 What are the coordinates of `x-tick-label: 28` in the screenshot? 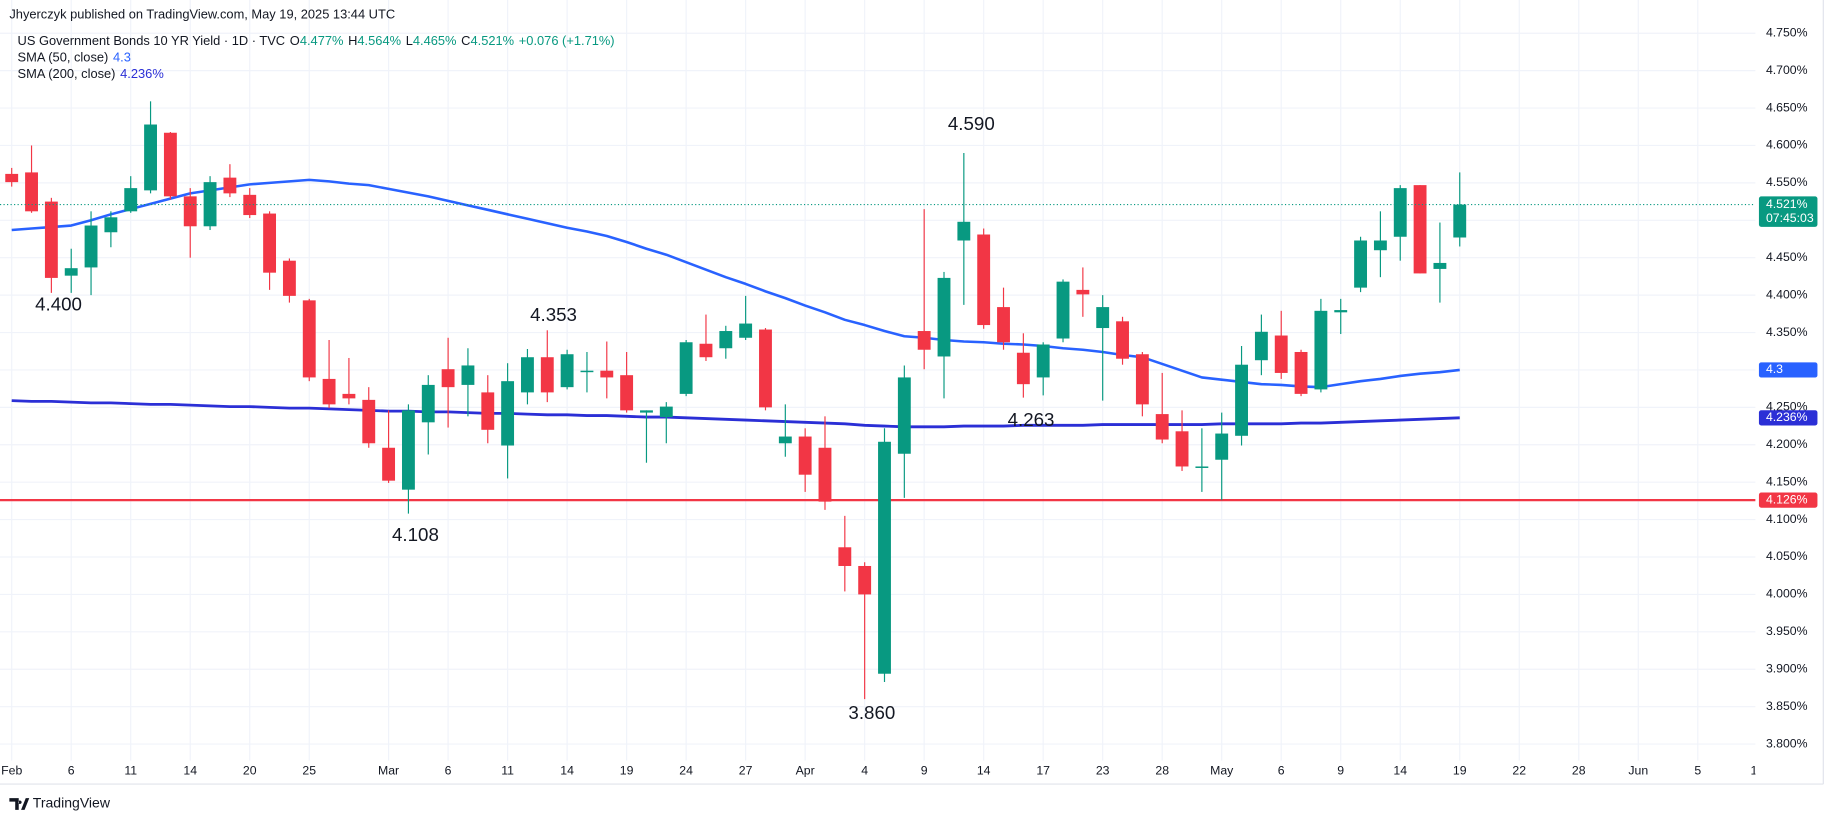 It's located at (1162, 770).